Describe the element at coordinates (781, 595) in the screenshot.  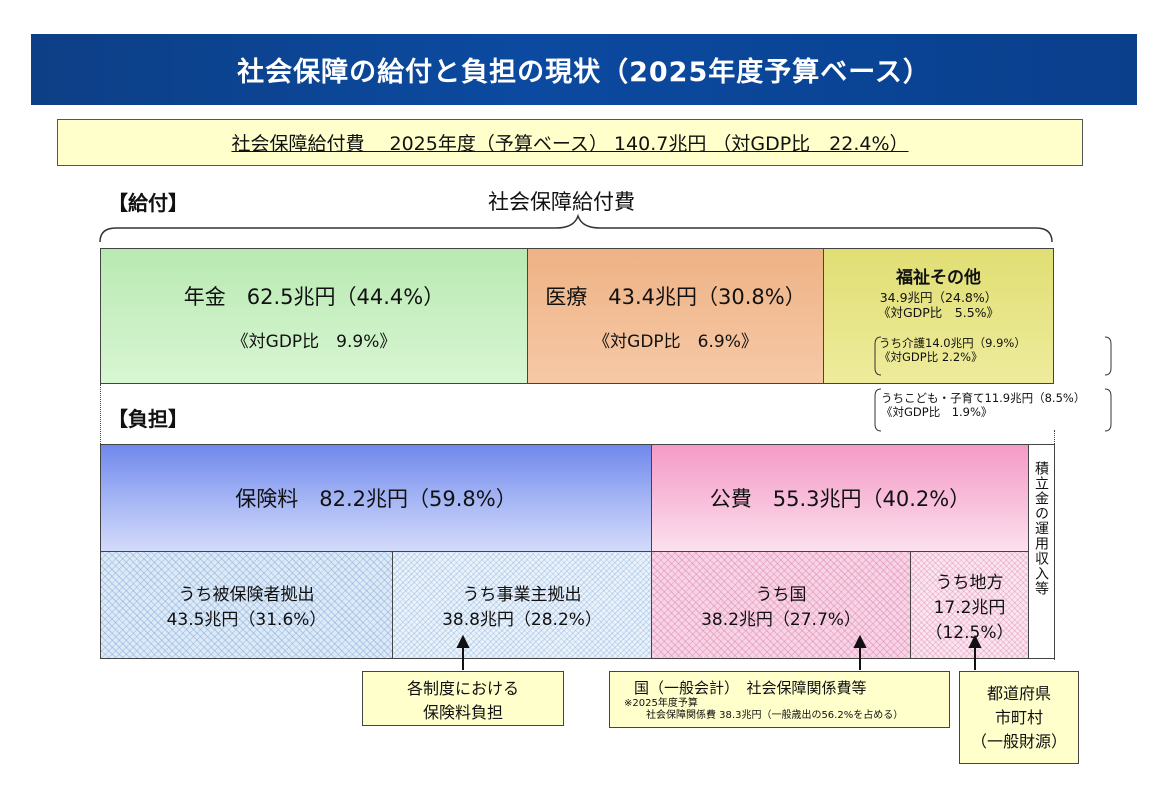
I see `national-label: うち国` at that location.